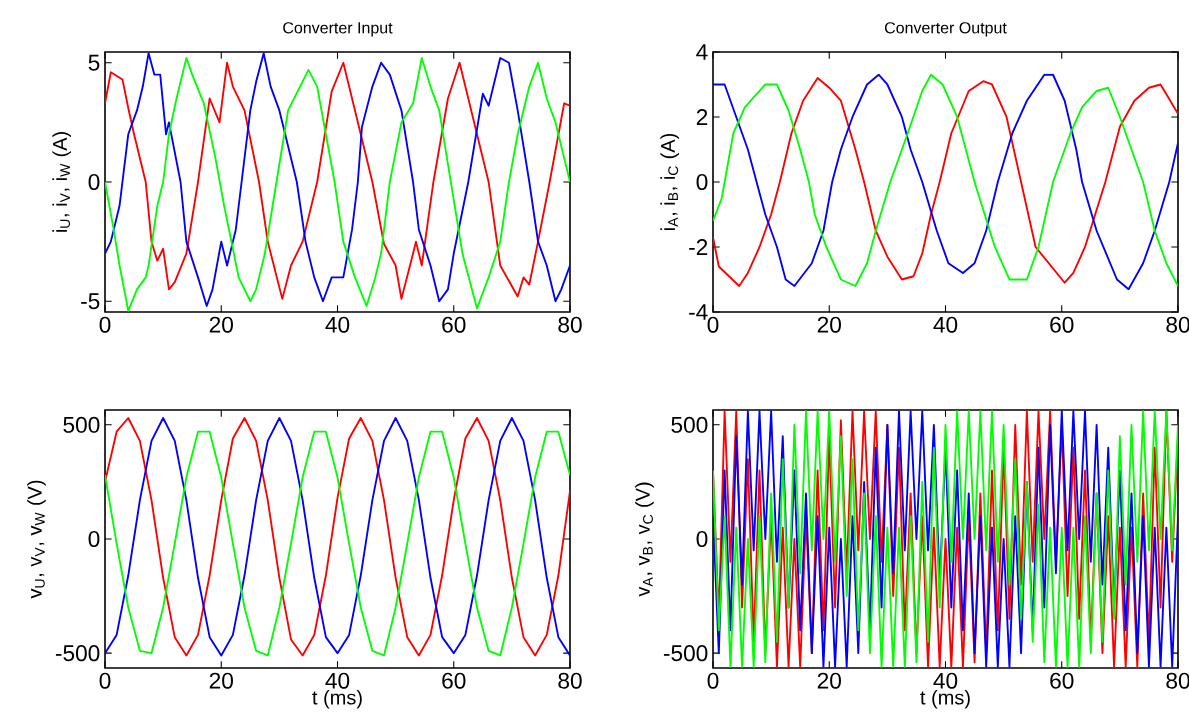  Describe the element at coordinates (338, 29) in the screenshot. I see `chart-title: Converter Input` at that location.